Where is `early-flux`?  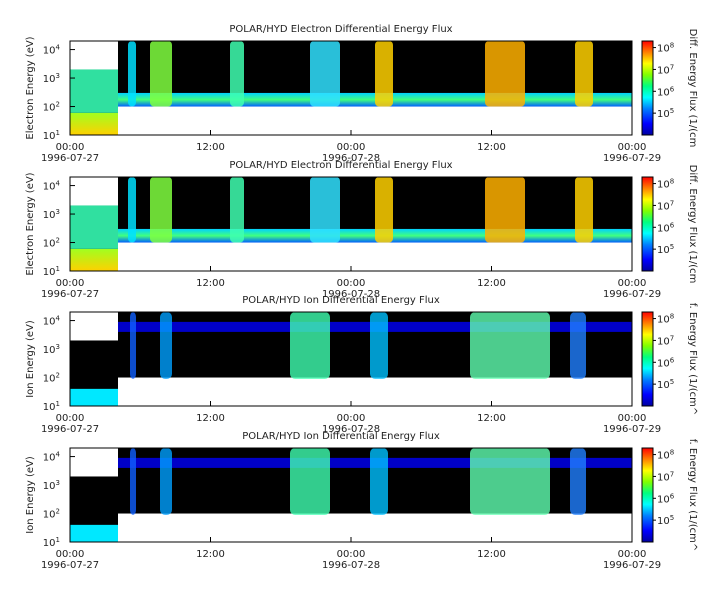 early-flux is located at coordinates (94, 227).